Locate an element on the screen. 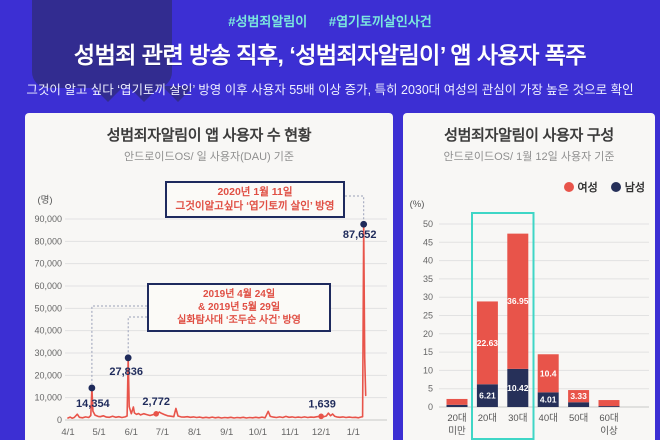 The image size is (660, 440). annotation-2020-broadcast: 2020년 1월 11일 그것이알고싶다 ‘엽기토끼 살인’ 방영 is located at coordinates (255, 200).